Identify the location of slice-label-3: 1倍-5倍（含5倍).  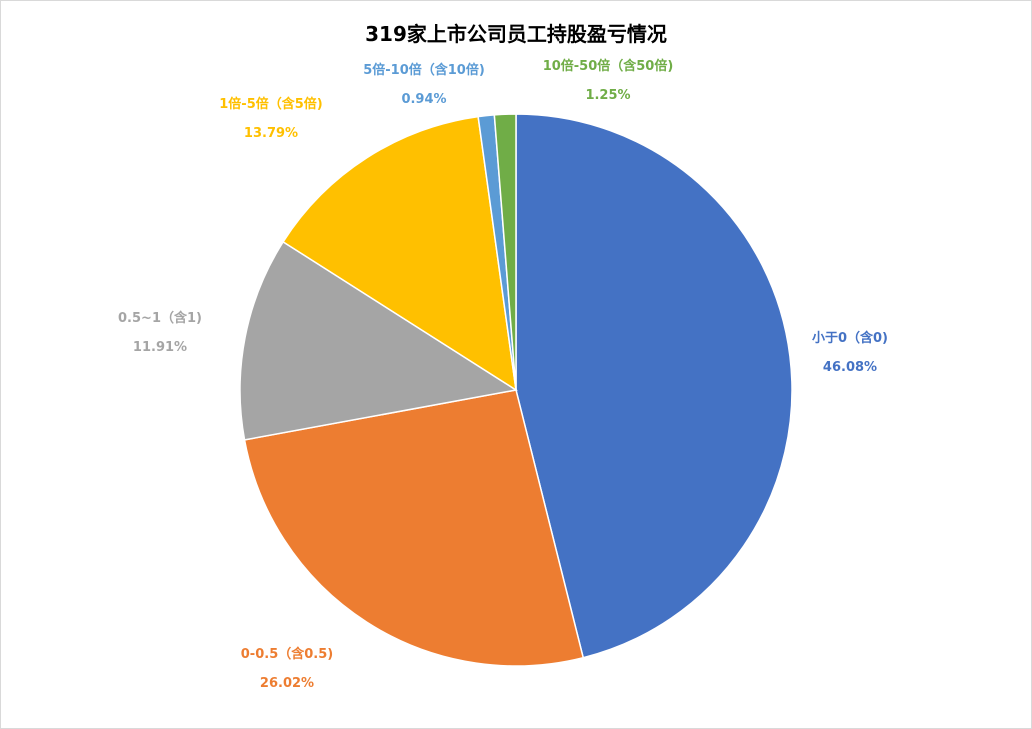
(270, 104).